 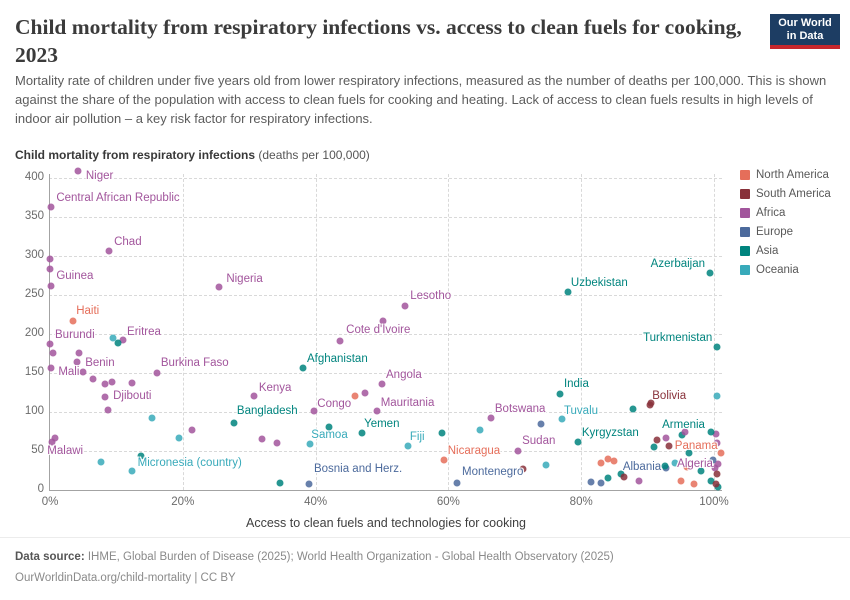 I want to click on country-label: India, so click(x=576, y=383).